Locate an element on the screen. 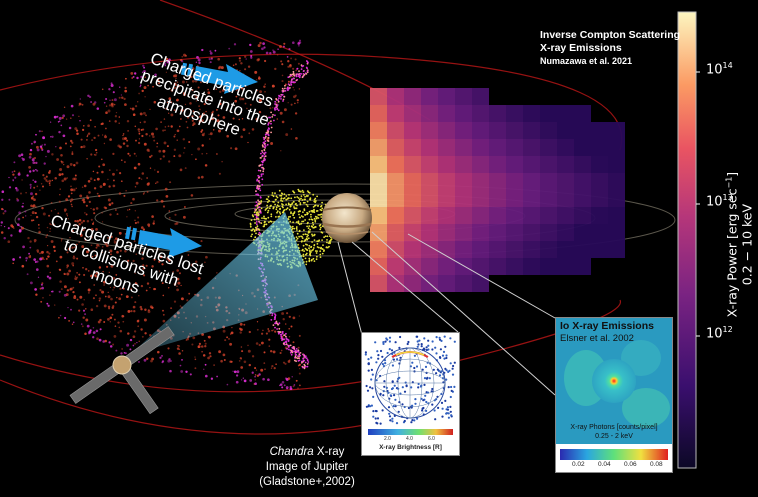  jupiter-planet is located at coordinates (347, 218).